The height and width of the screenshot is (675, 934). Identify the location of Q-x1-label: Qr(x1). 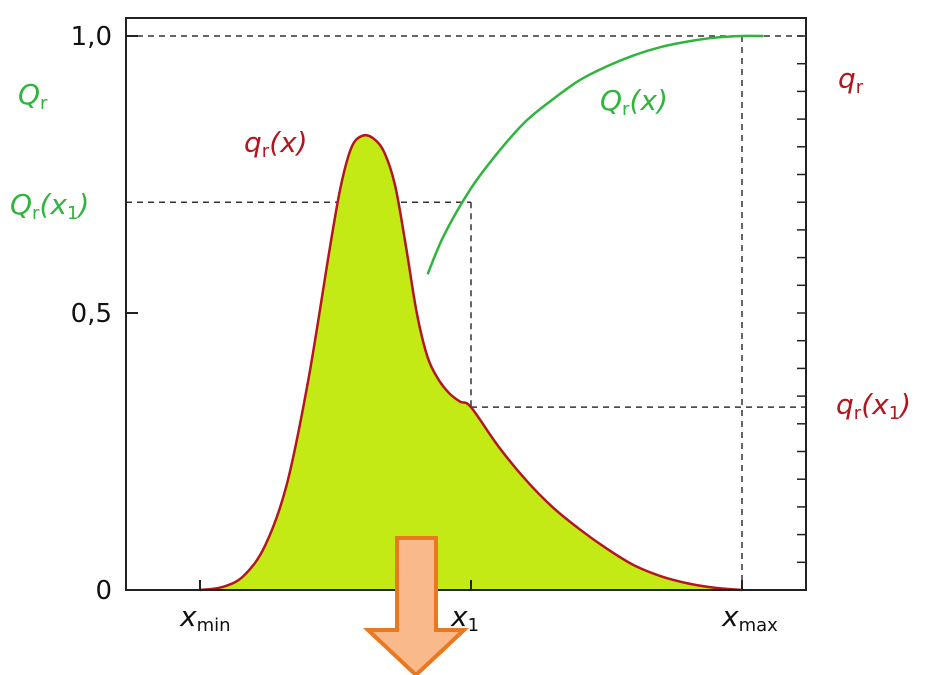
(49, 206).